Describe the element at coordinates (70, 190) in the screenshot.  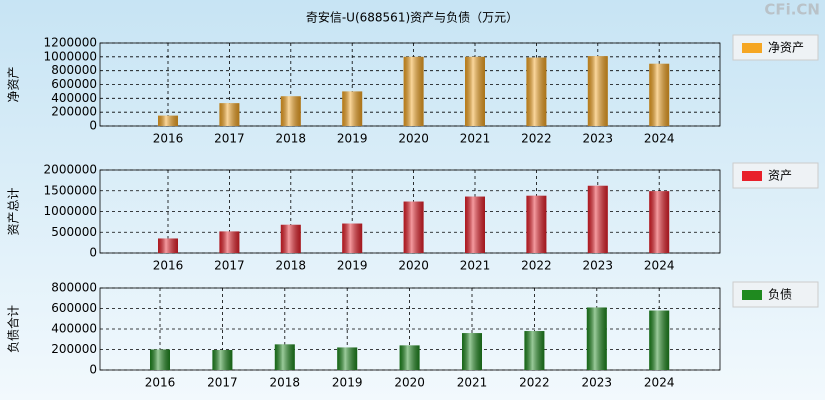
I see `y-tick-label: 1500000` at that location.